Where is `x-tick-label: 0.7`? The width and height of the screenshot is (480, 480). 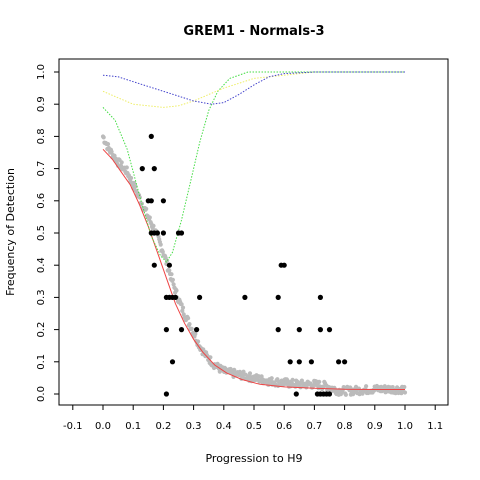
x-tick-label: 0.7 is located at coordinates (314, 426).